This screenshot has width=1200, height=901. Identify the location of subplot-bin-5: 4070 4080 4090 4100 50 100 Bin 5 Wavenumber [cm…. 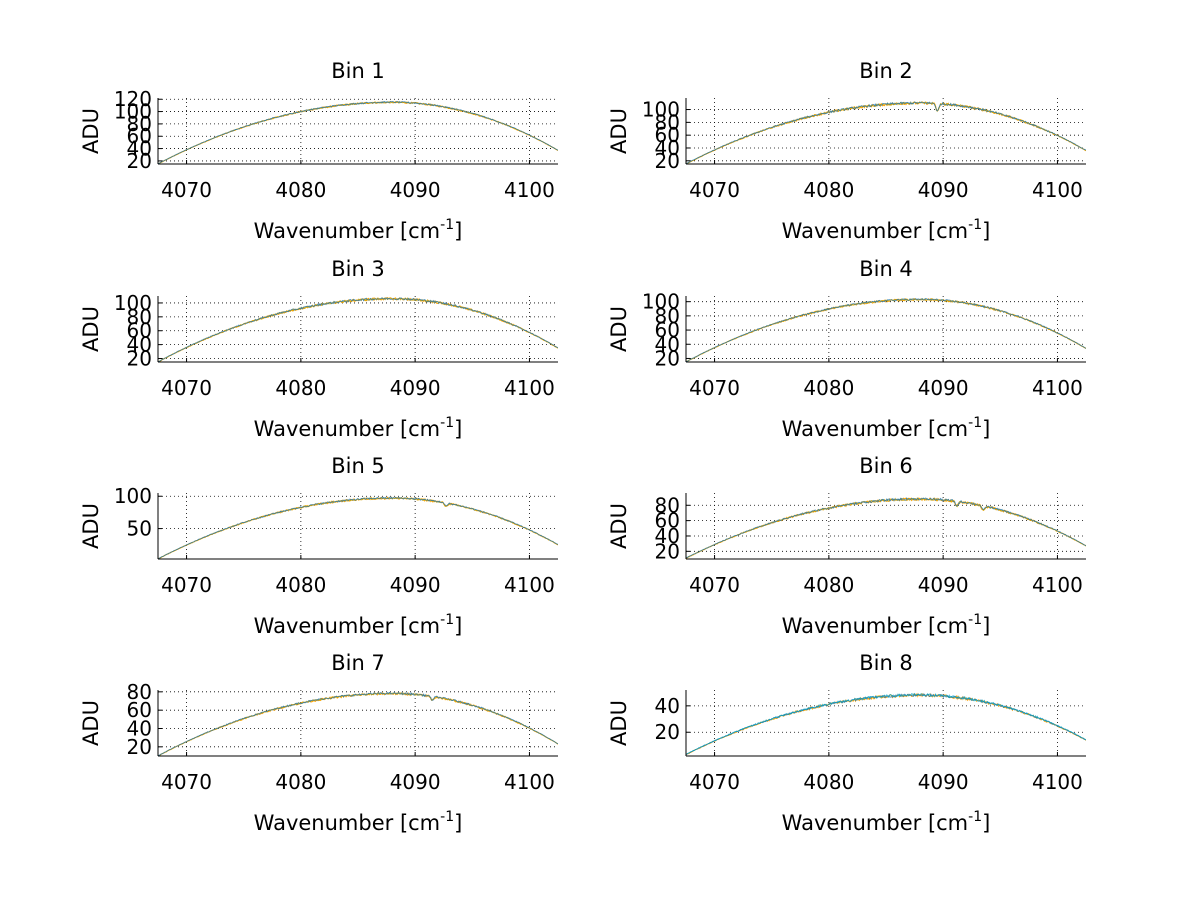
(318, 546).